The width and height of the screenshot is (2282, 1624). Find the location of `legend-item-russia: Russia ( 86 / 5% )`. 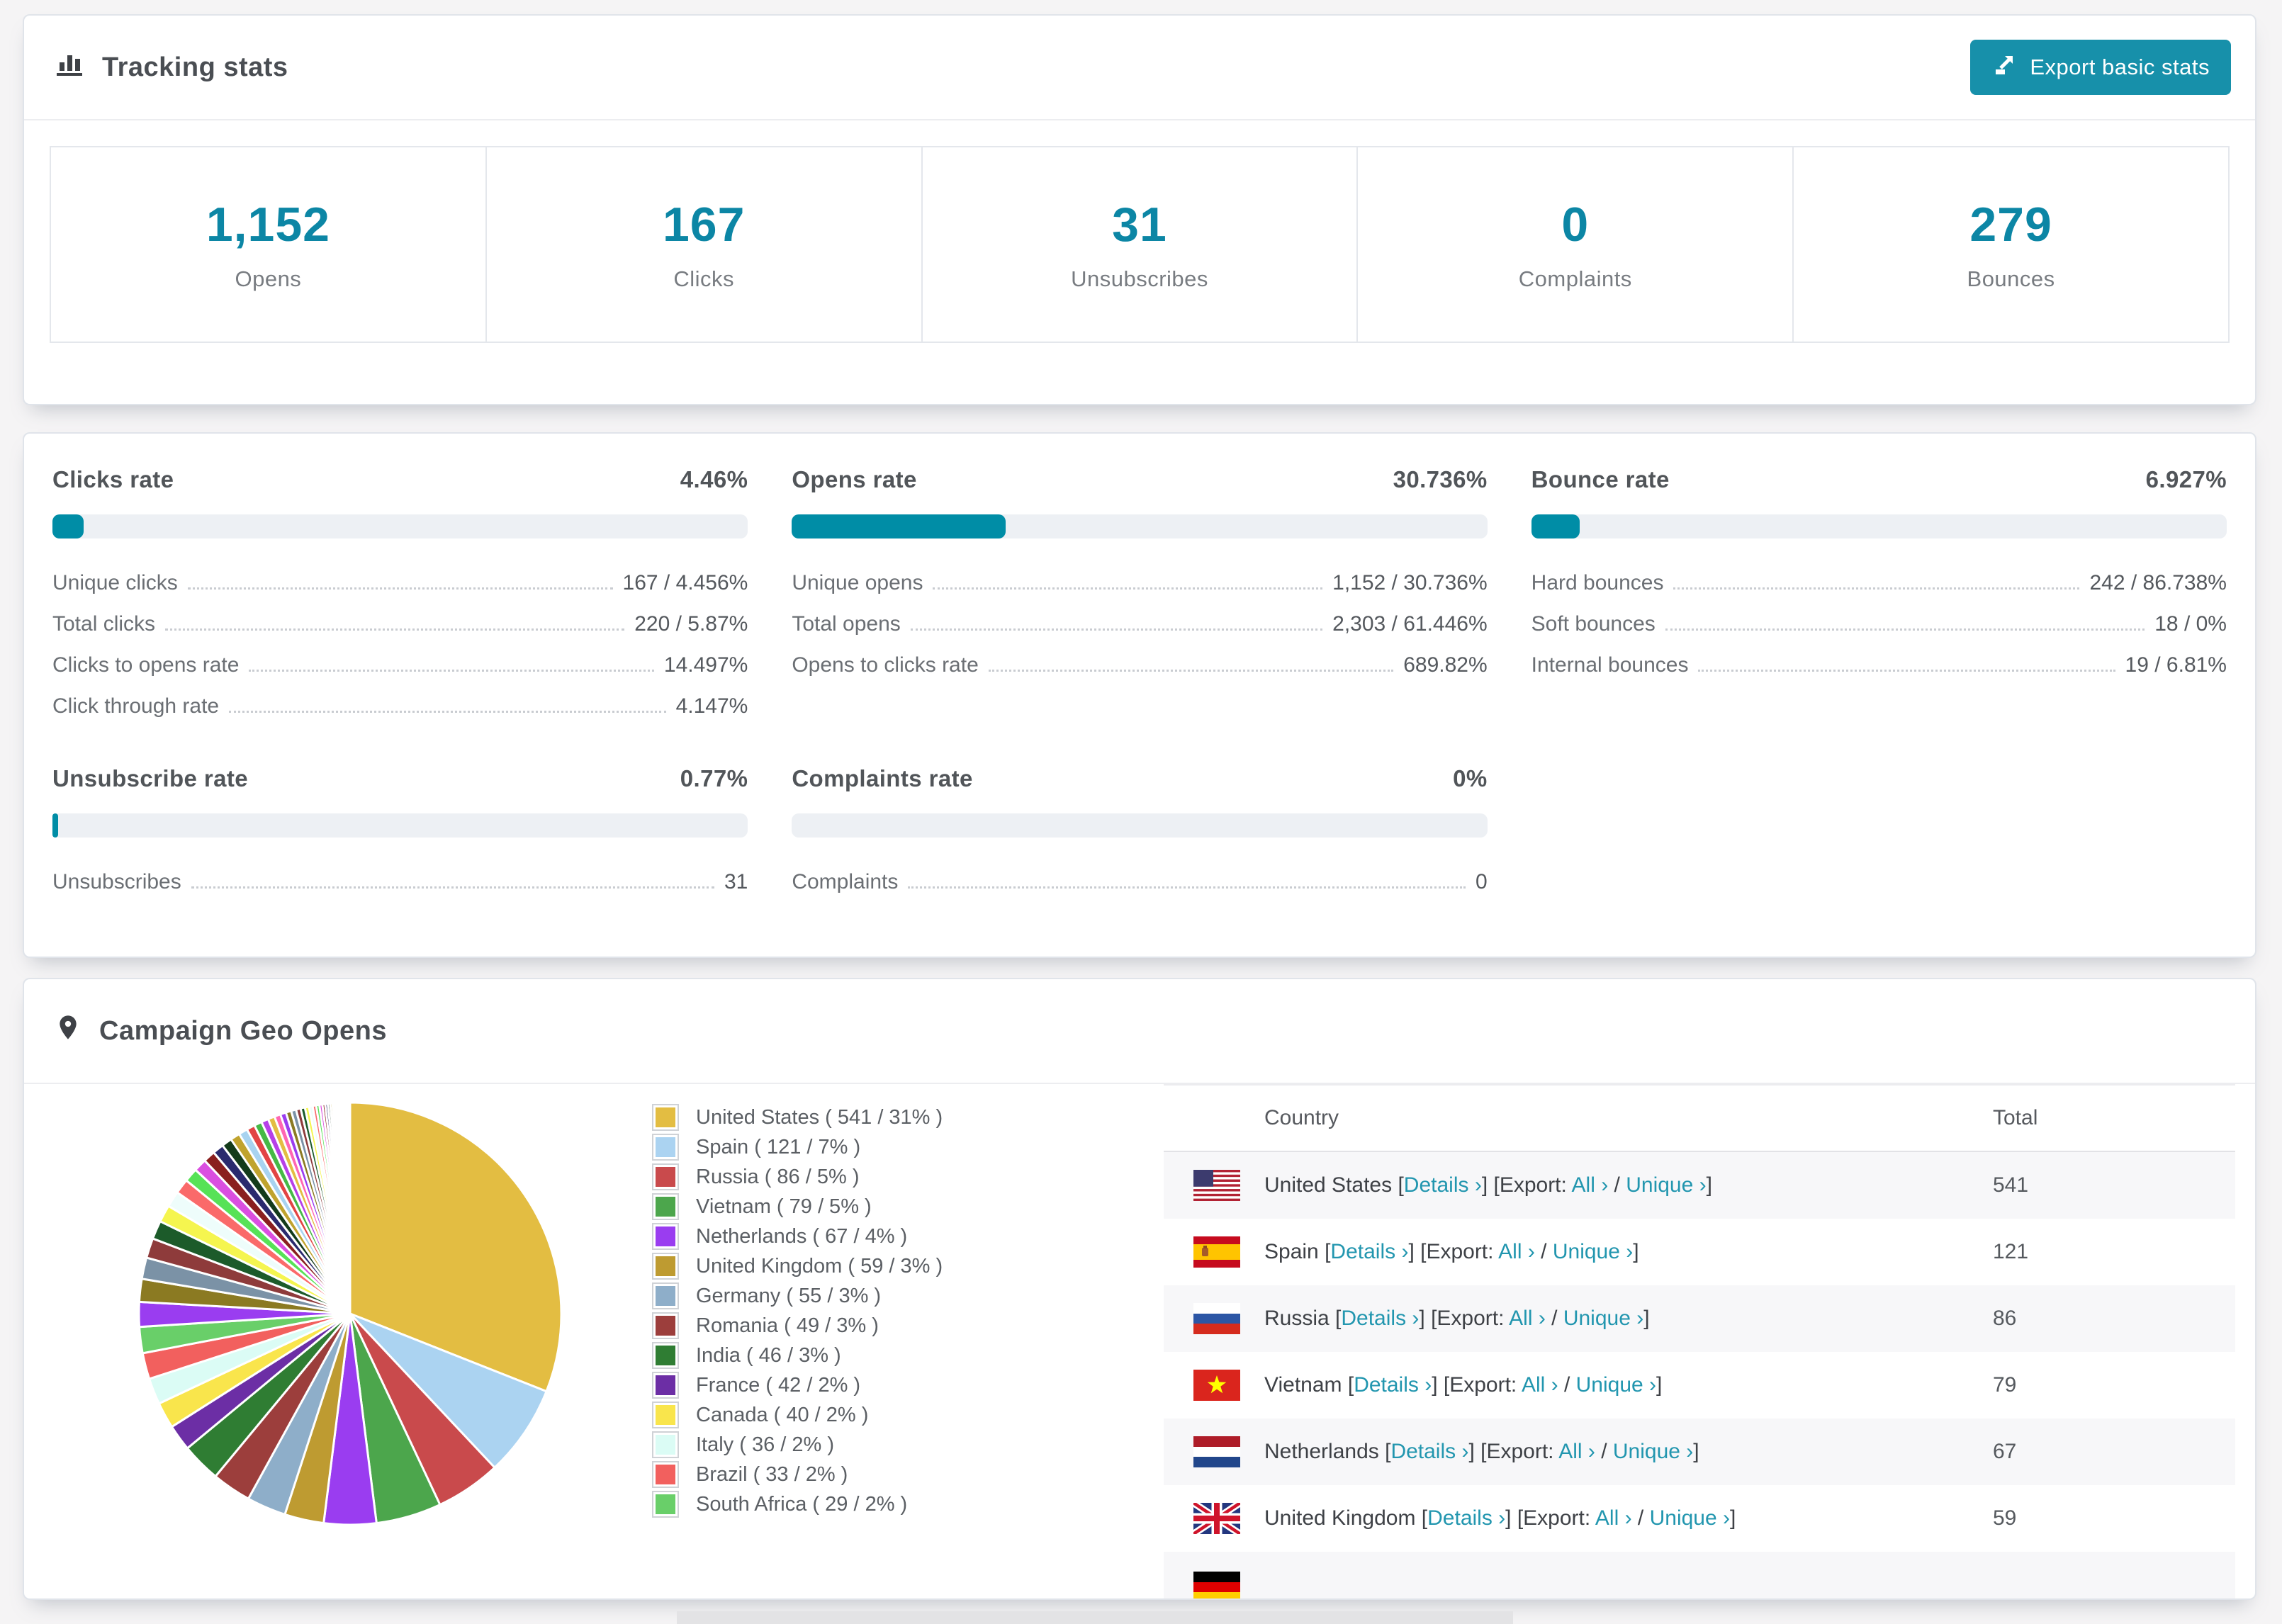

legend-item-russia: Russia ( 86 / 5% ) is located at coordinates (798, 1177).